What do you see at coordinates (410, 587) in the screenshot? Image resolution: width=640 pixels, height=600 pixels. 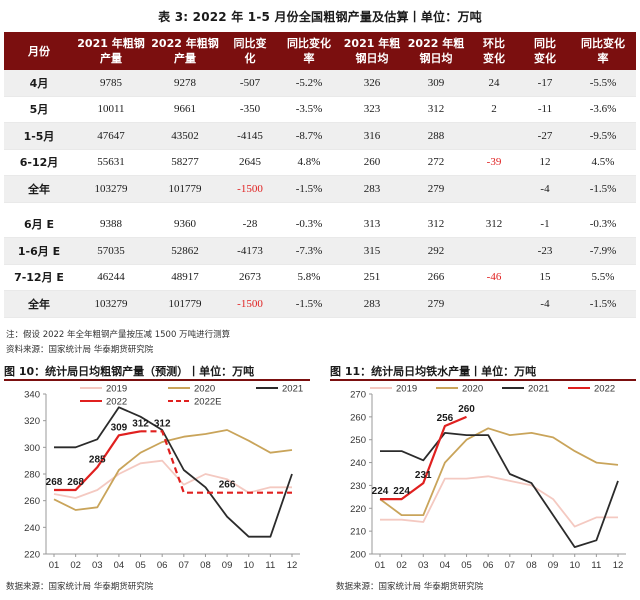 I see `chart-11-source: 数据来源：国家统计局 华泰期货研究院` at bounding box center [410, 587].